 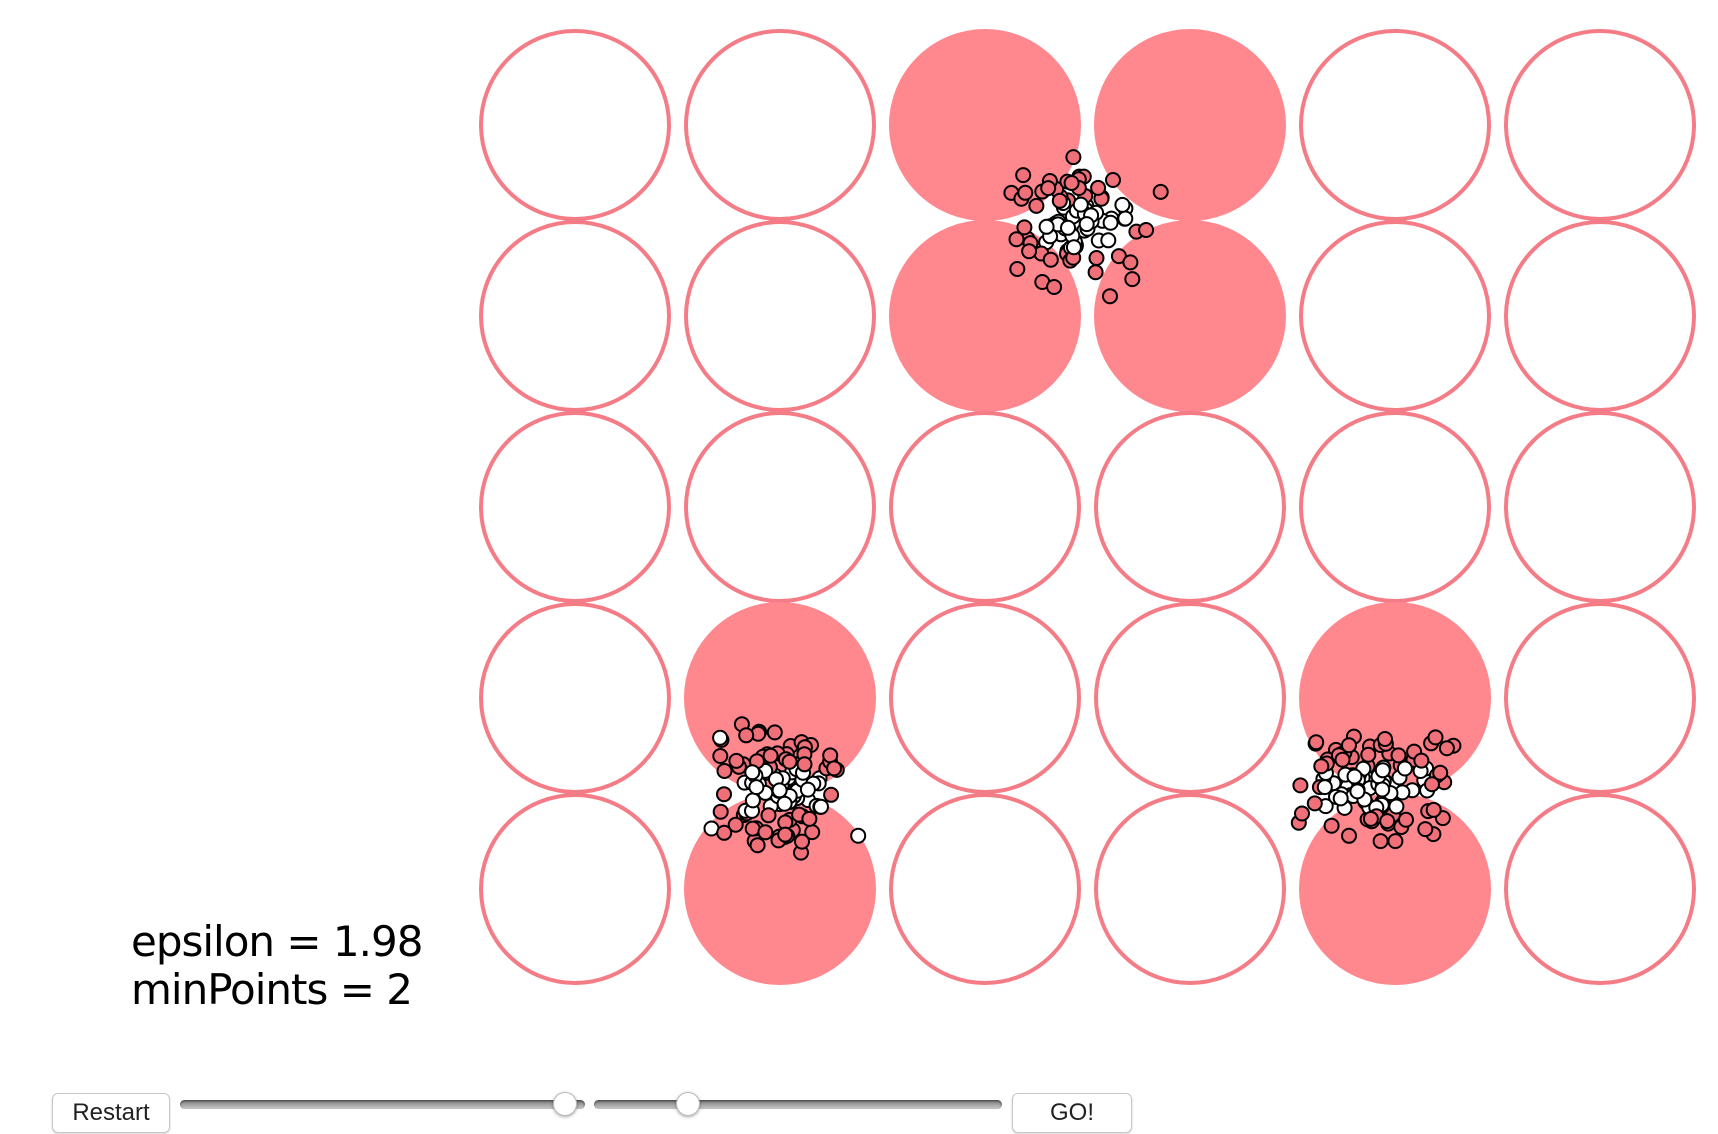 I want to click on epsilon-slider-thumb, so click(x=564, y=1104).